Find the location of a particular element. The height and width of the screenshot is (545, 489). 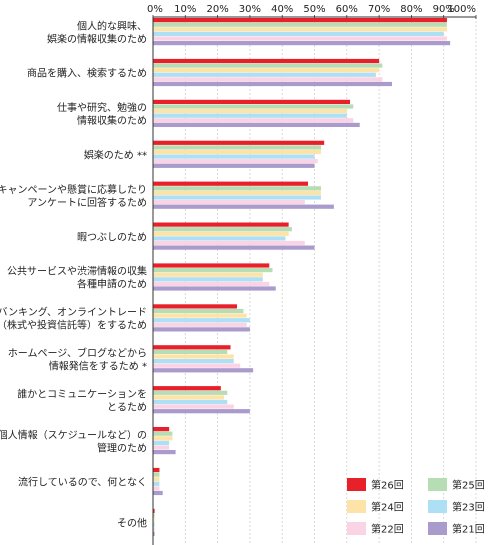

x-tick-label: 50% is located at coordinates (314, 9).